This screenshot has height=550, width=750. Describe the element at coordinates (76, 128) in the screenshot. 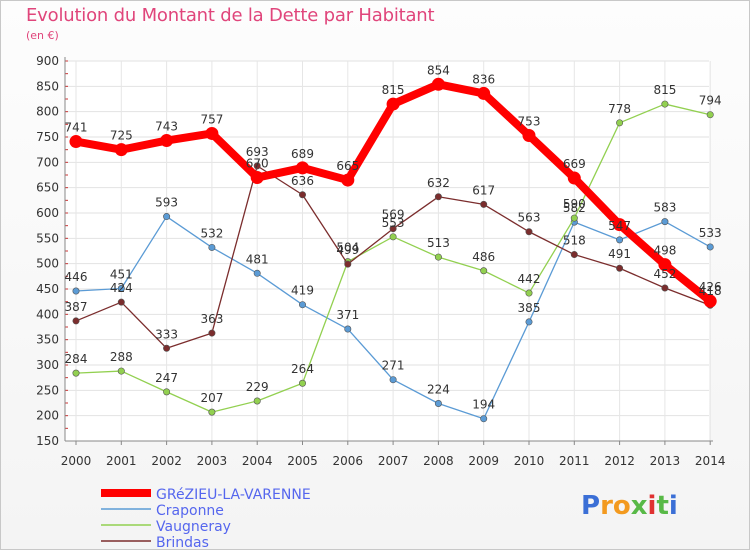

I see `data-label: 741` at that location.